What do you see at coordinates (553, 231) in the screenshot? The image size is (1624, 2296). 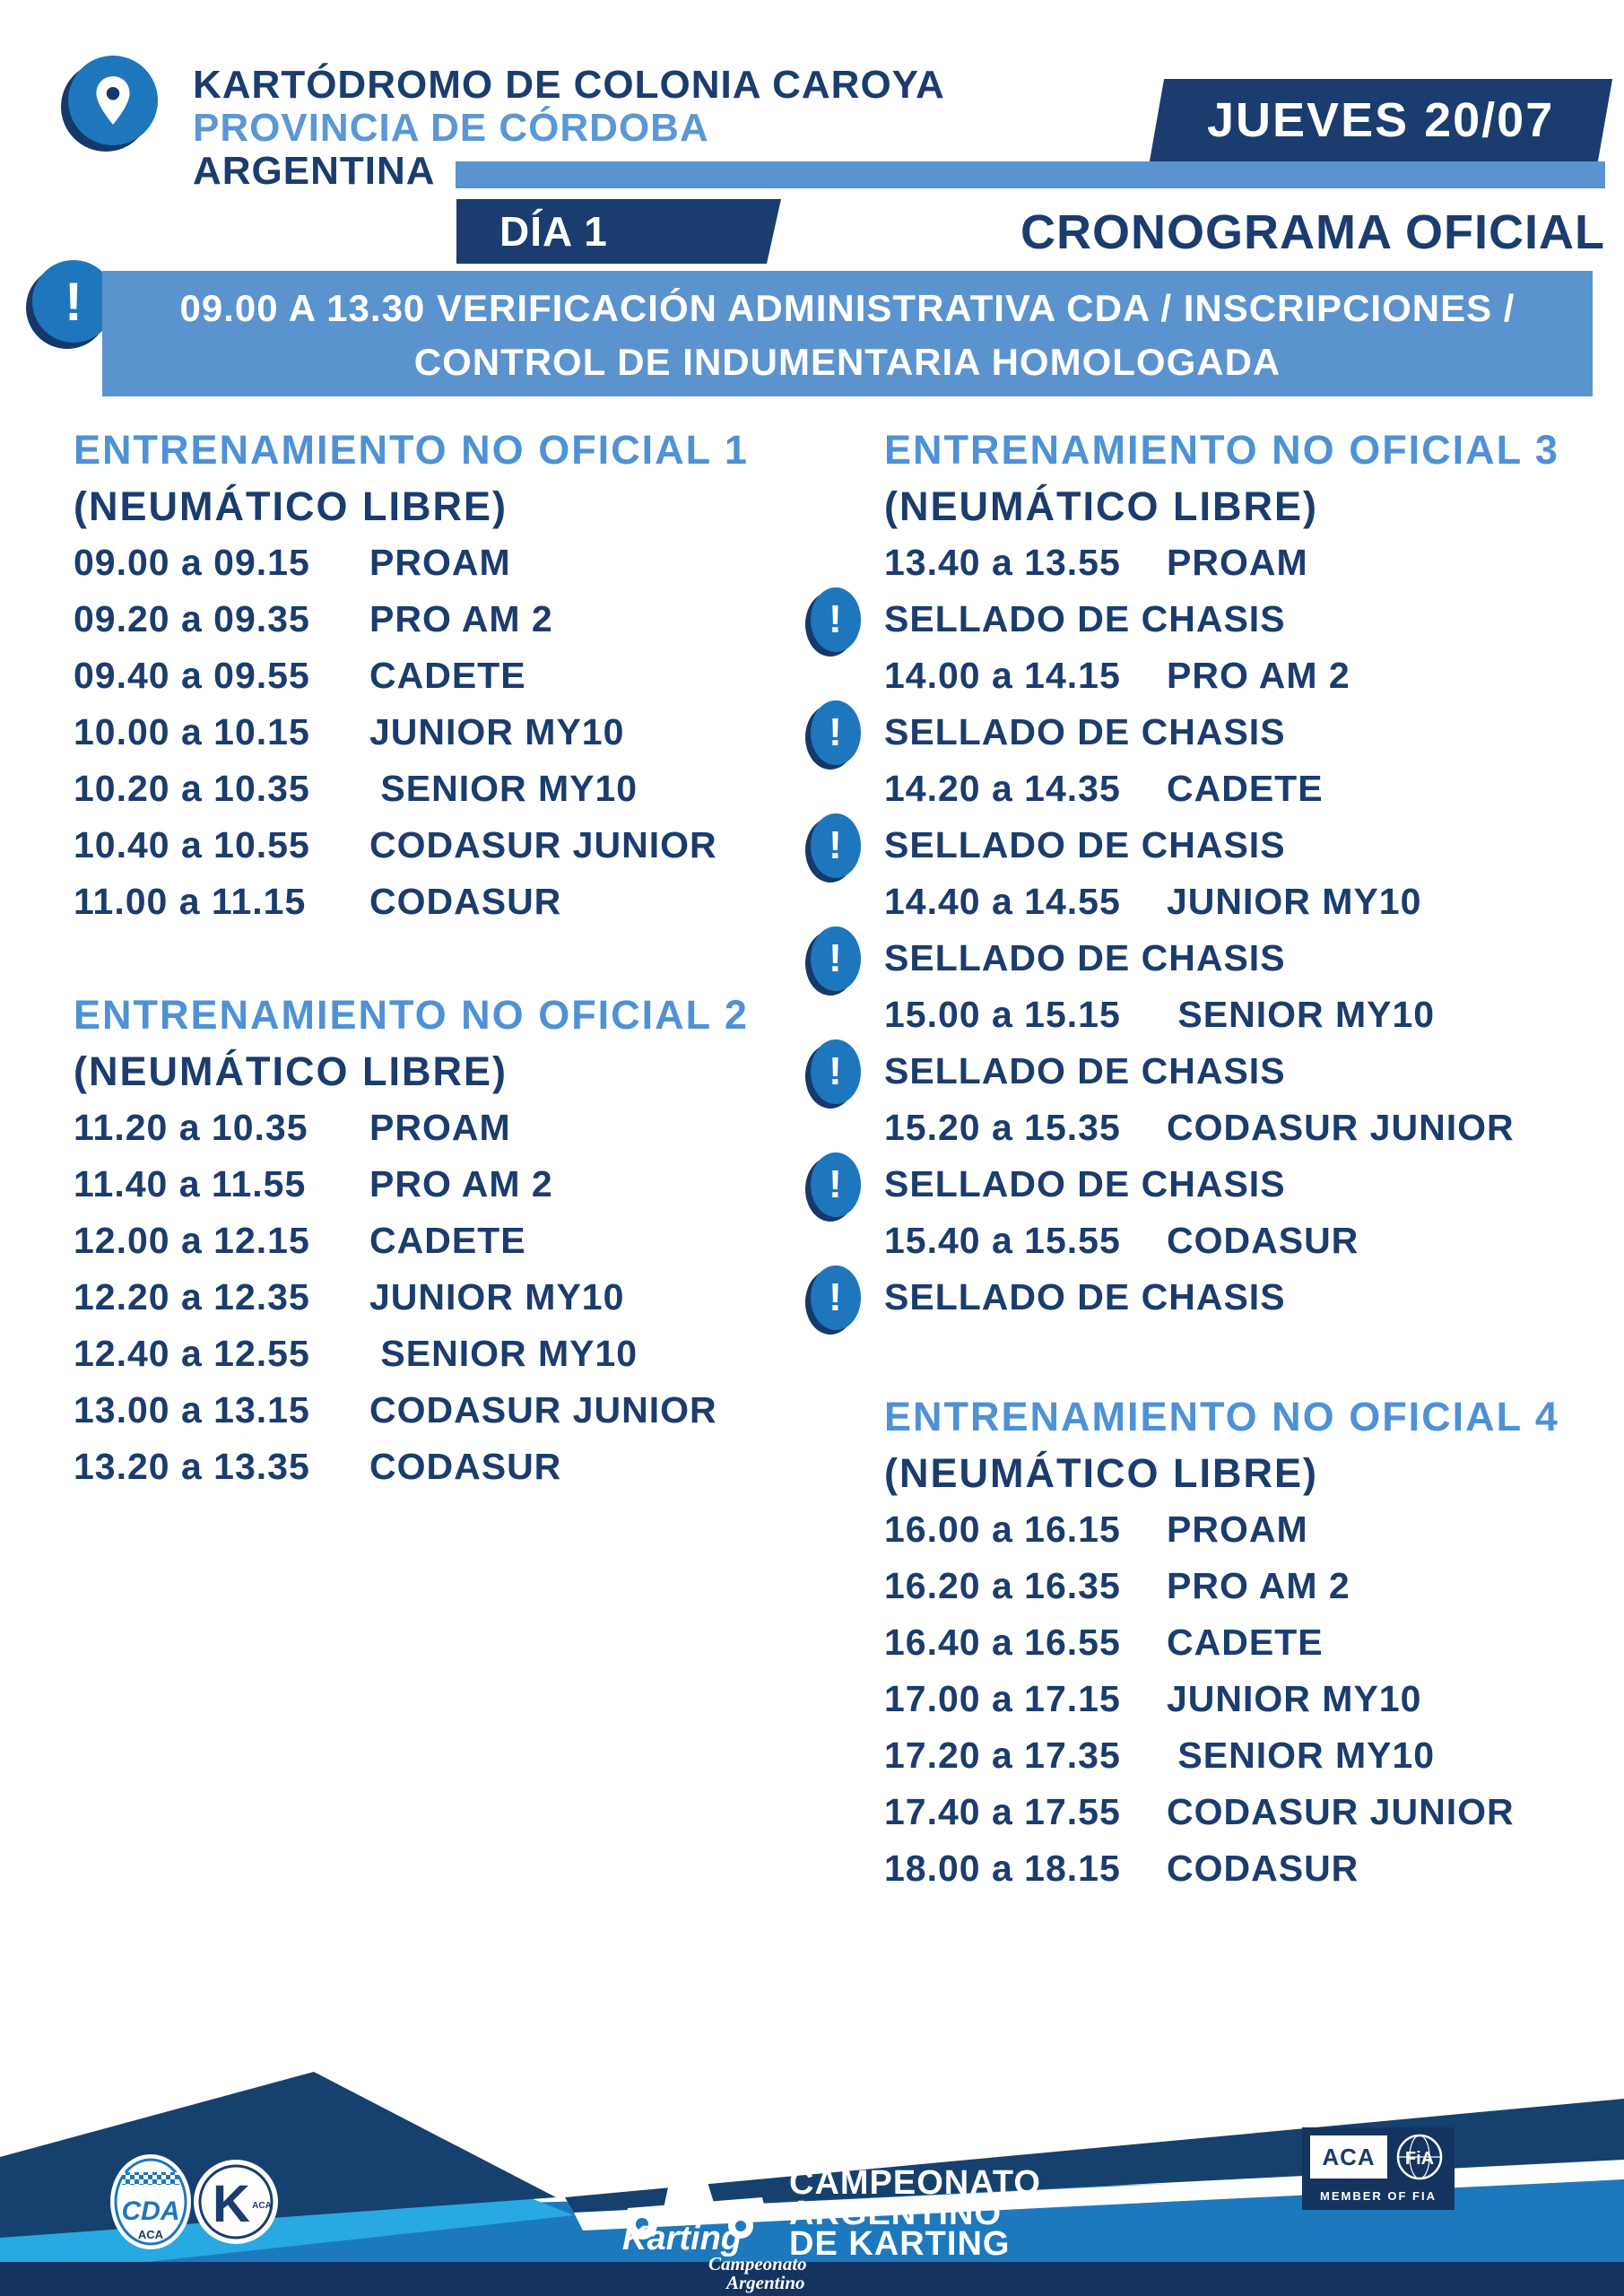 I see `day-badge-label: DÍA 1` at bounding box center [553, 231].